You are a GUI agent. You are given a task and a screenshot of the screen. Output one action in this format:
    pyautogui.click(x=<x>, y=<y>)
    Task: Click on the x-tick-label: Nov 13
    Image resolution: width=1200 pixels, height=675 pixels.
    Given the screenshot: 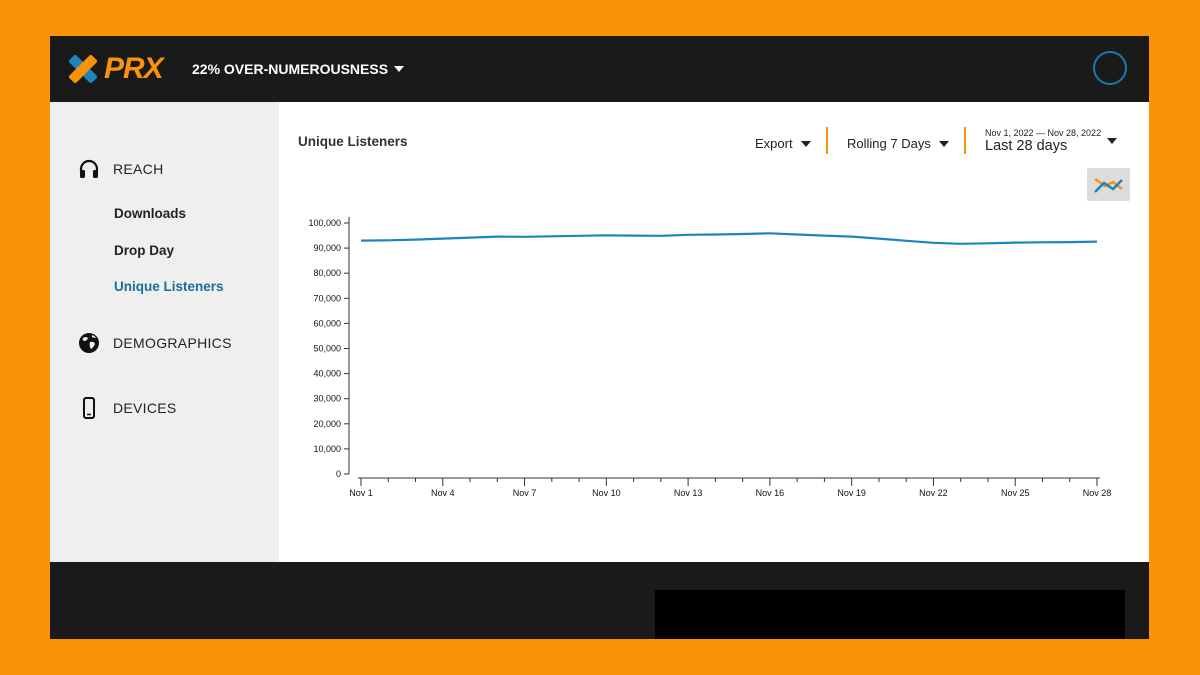 What is the action you would take?
    pyautogui.click(x=688, y=493)
    